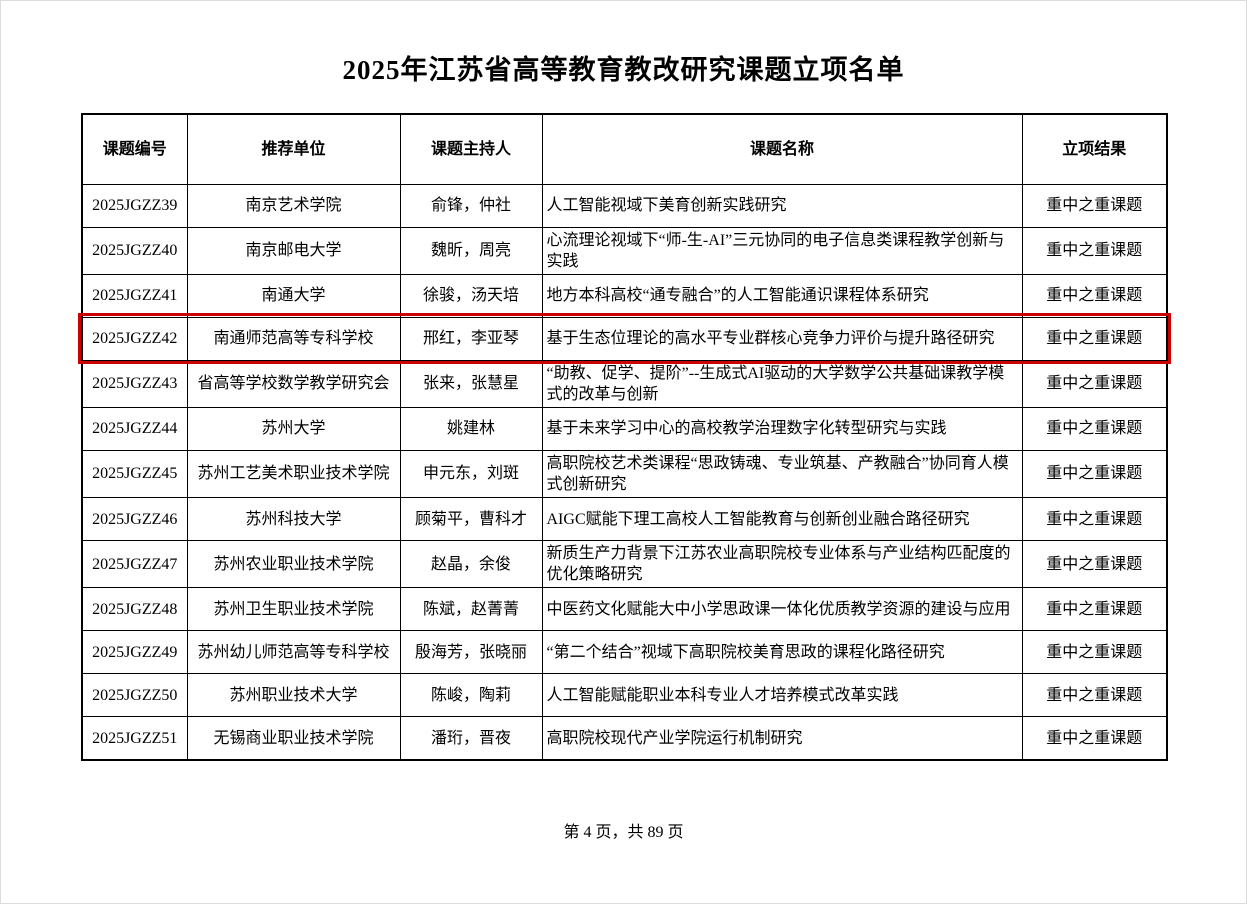 The image size is (1247, 904). Describe the element at coordinates (782, 383) in the screenshot. I see `cell-name: “助教、促学、提阶”--生成式AI驱动的大学数学公共基础课教学模式的改革与创新` at that location.